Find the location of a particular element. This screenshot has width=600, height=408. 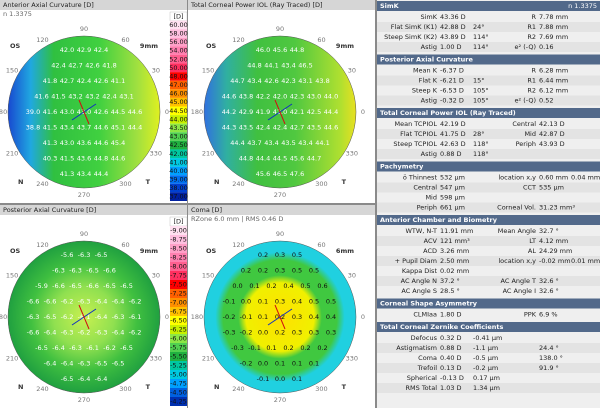

map-value: 42.6 is located at coordinates (271, 81).